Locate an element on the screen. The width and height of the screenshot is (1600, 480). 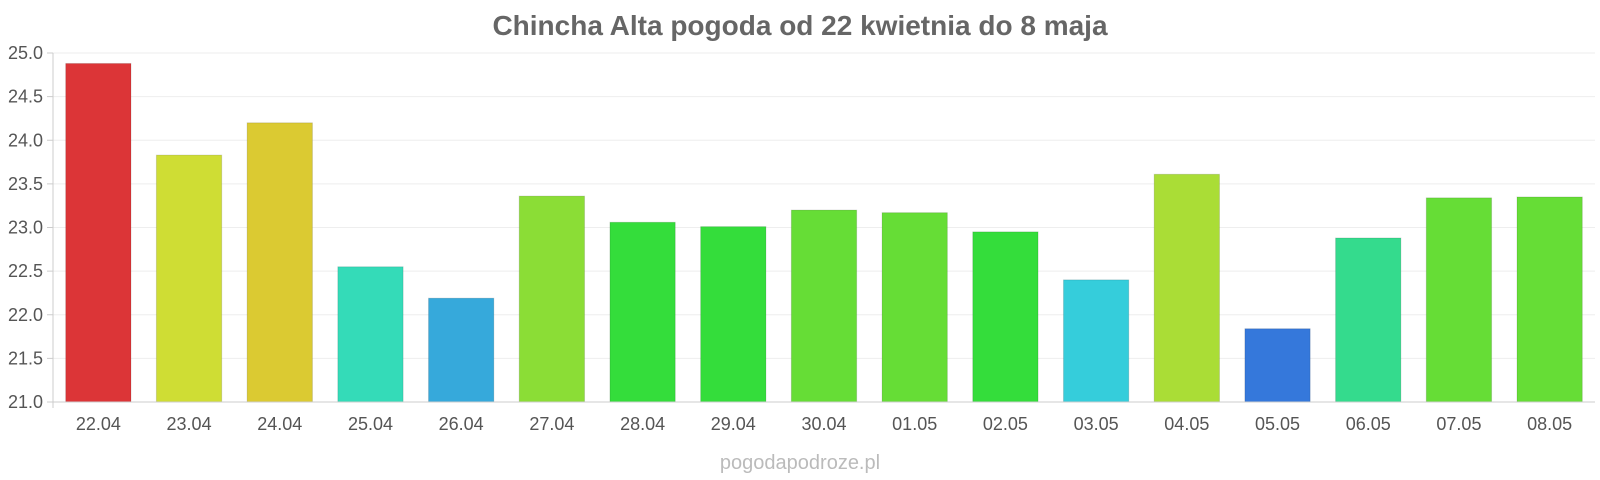
x-tick-label: 08.05 is located at coordinates (1549, 424).